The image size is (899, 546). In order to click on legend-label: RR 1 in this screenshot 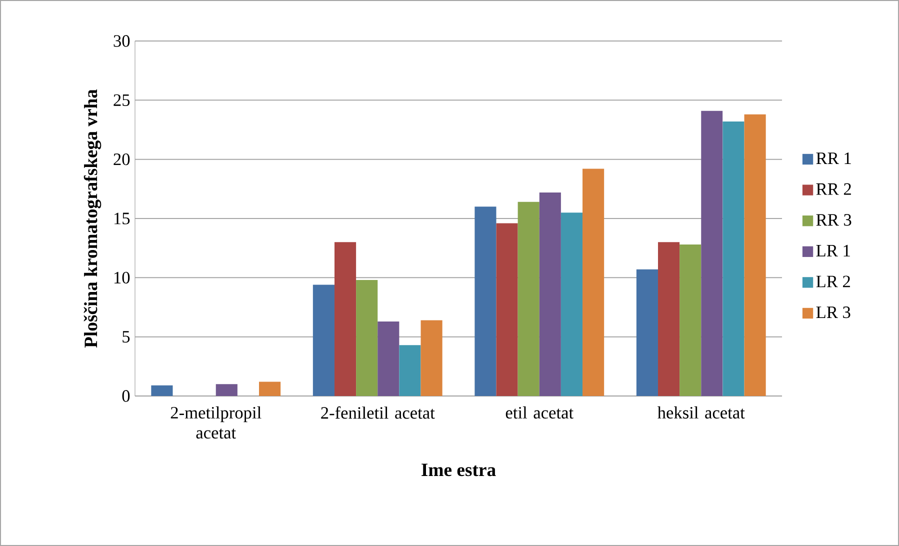, I will do `click(833, 158)`.